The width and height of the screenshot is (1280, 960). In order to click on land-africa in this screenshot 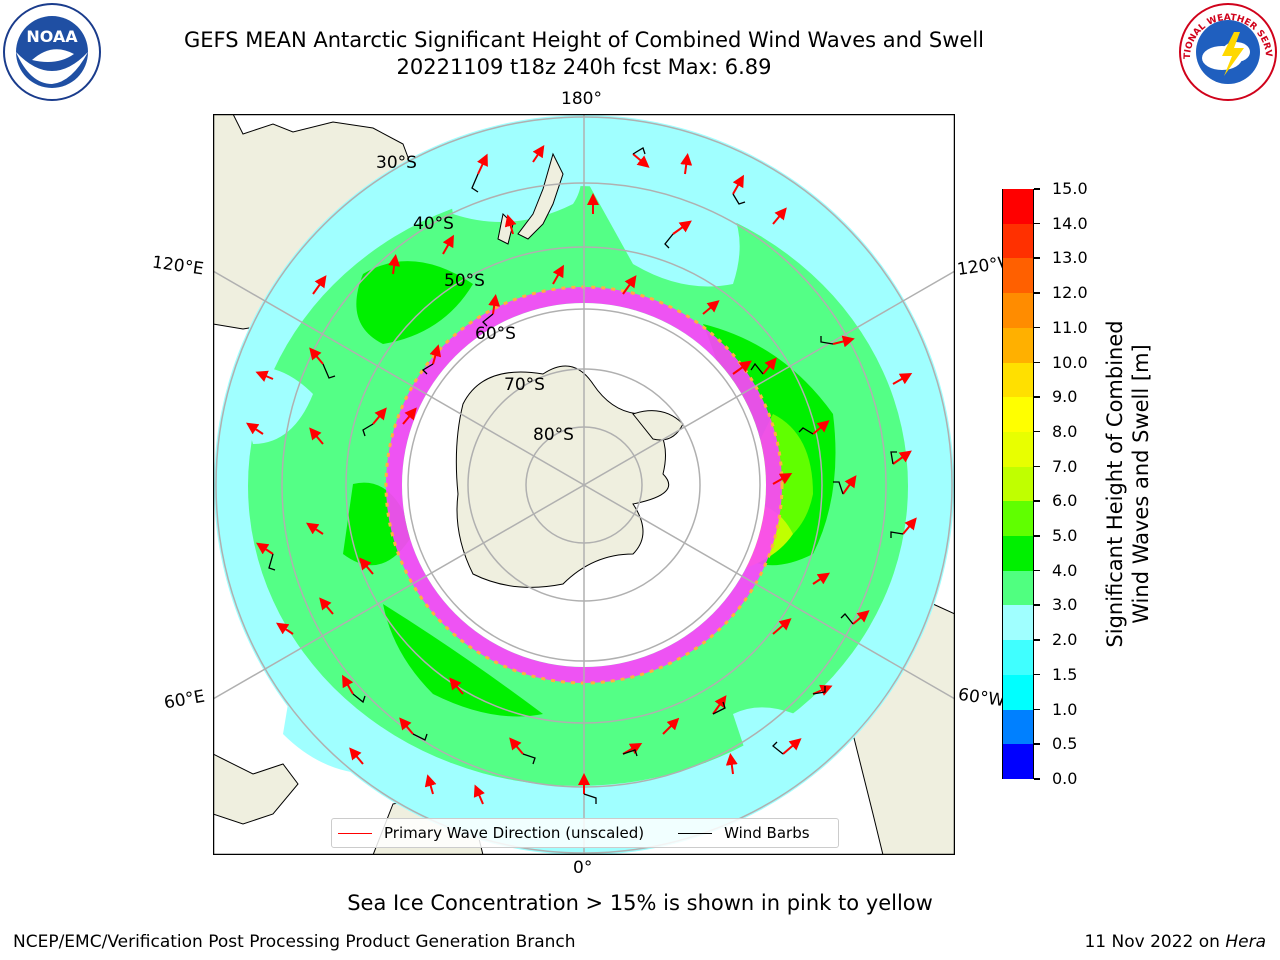, I will do `click(256, 789)`.